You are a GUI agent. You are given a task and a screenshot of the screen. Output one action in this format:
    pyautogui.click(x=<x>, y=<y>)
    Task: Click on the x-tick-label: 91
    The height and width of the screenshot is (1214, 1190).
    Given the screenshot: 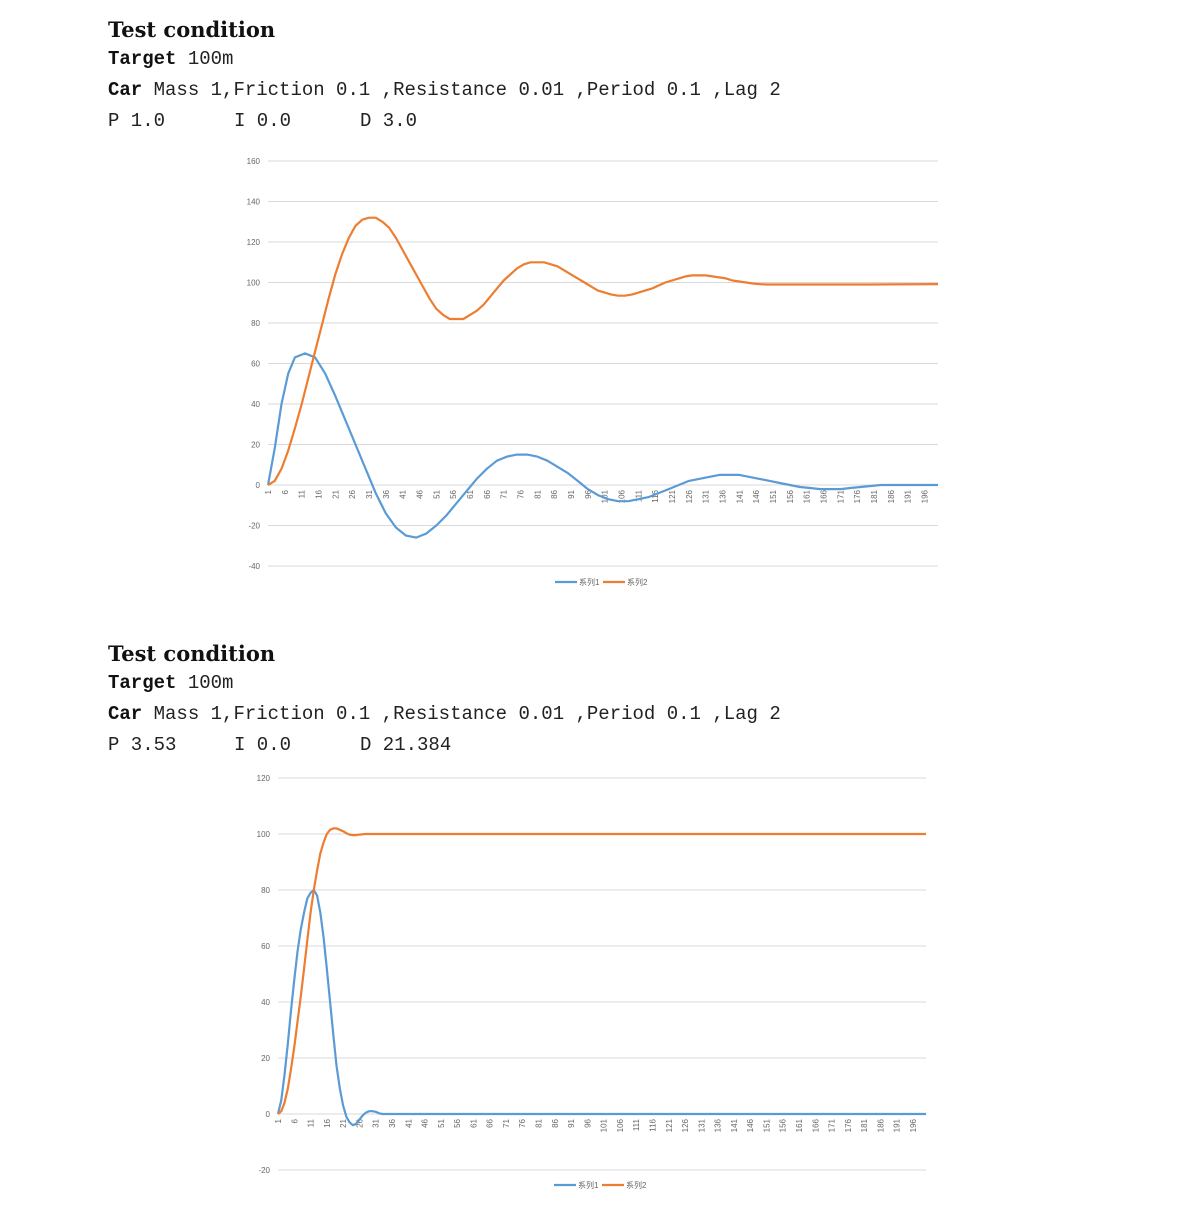 What is the action you would take?
    pyautogui.click(x=571, y=493)
    